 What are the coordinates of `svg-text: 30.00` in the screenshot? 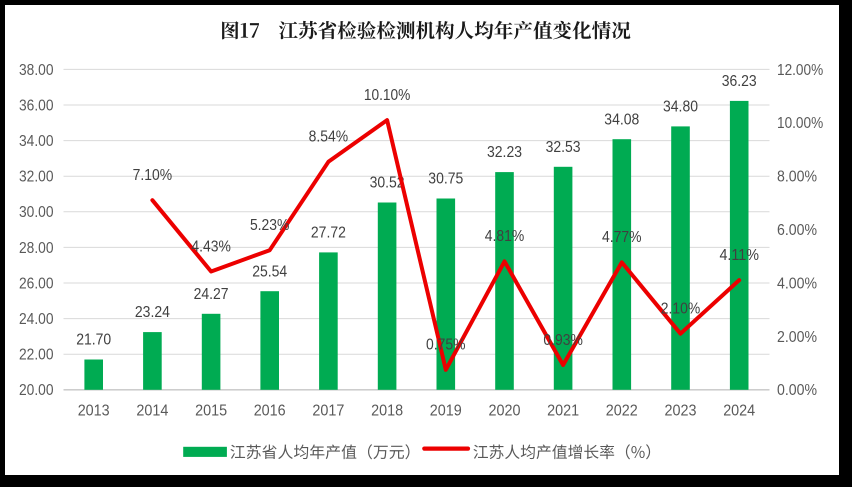 It's located at (36, 212).